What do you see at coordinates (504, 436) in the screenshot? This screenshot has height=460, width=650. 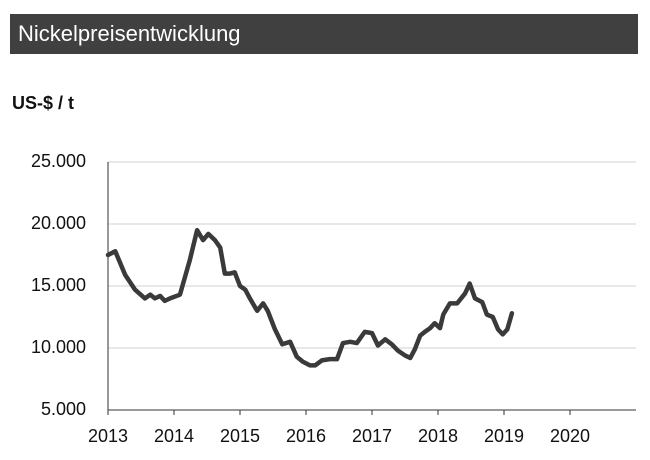 I see `x-tick-label: 2019` at bounding box center [504, 436].